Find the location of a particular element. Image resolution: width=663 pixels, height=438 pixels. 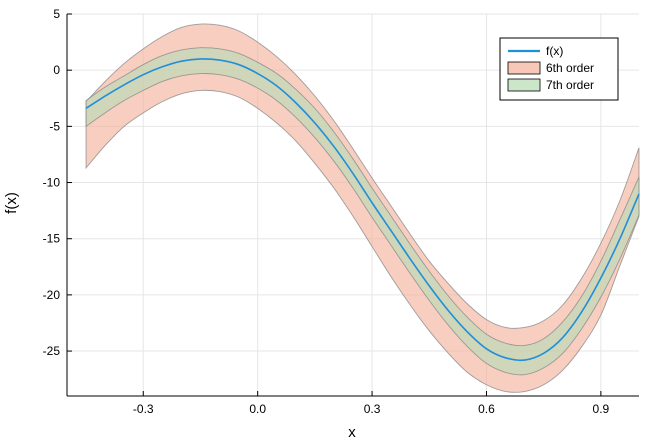

legend-label: f(x) is located at coordinates (554, 51).